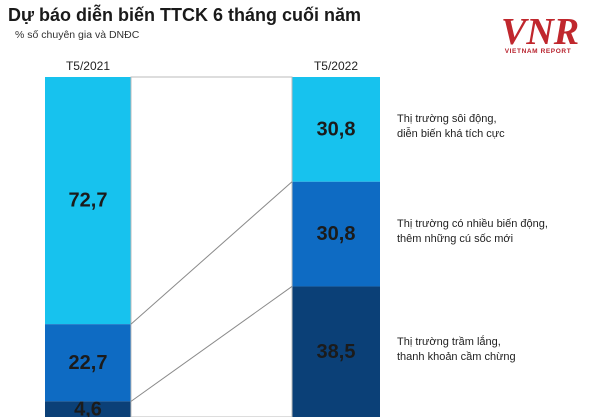  I want to click on vnr-logo-mark: VNR, so click(539, 32).